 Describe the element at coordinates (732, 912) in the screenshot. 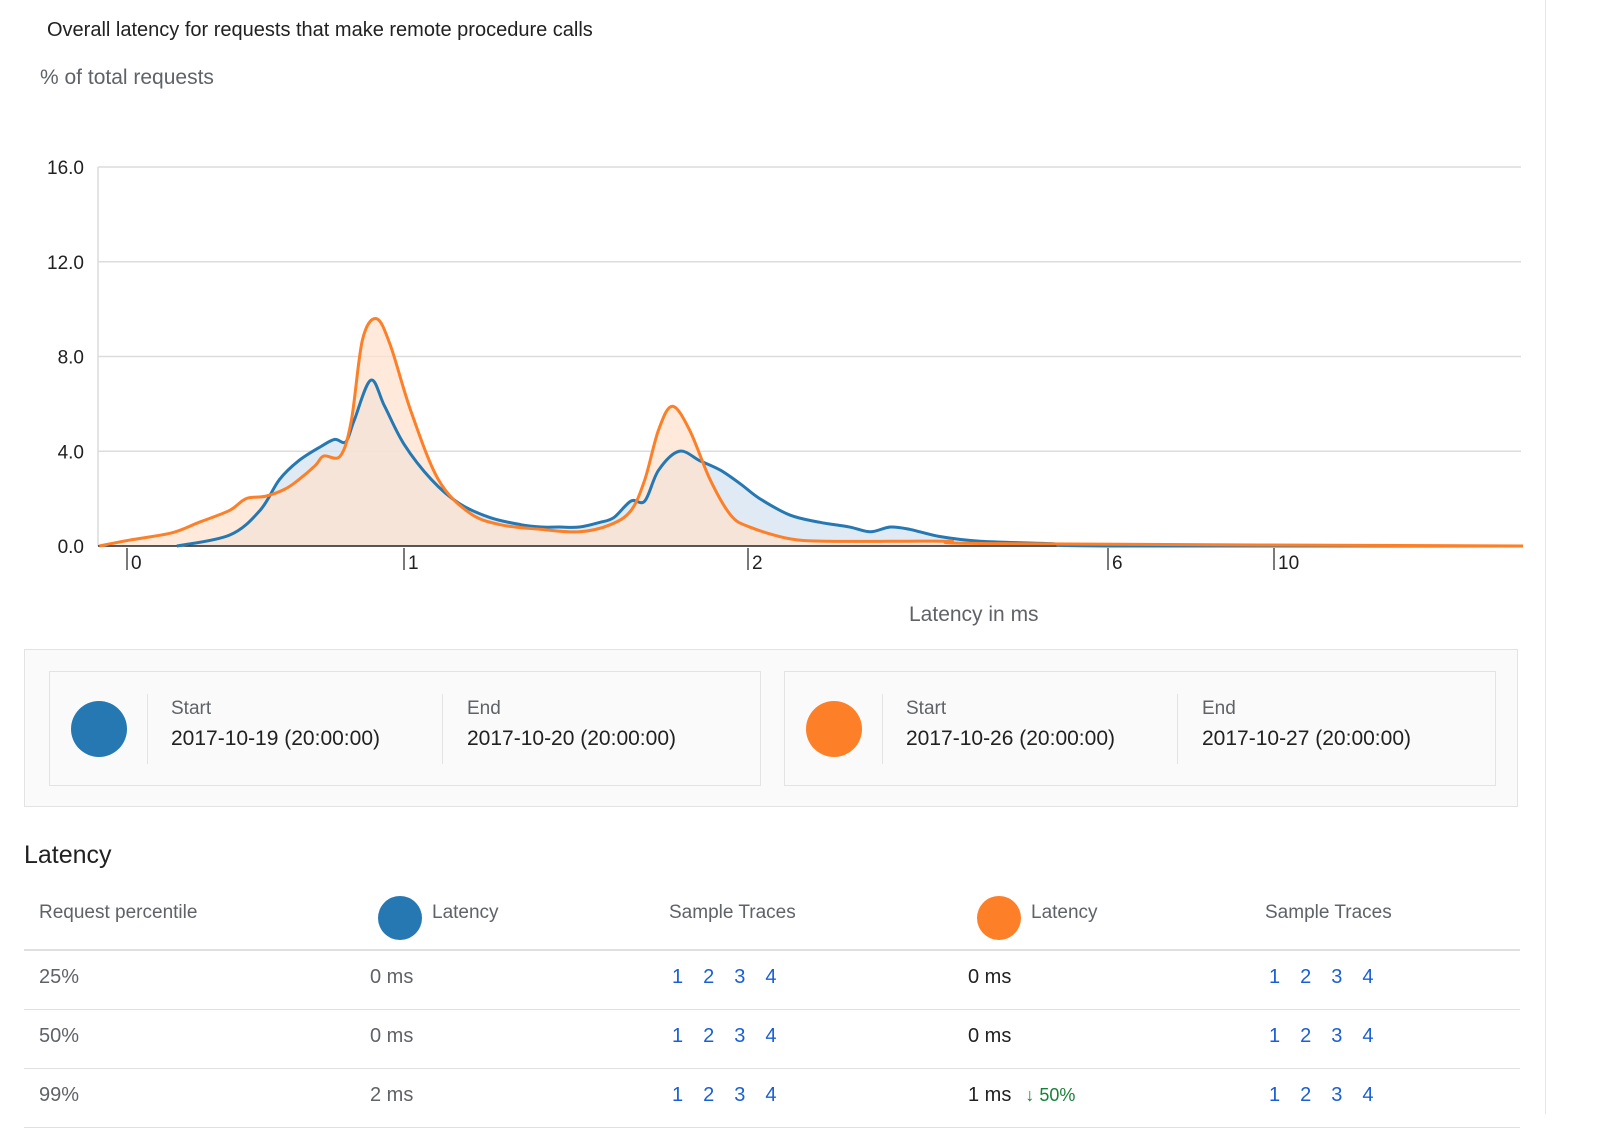

I see `header-sample-traces-series-1: Sample Traces` at that location.